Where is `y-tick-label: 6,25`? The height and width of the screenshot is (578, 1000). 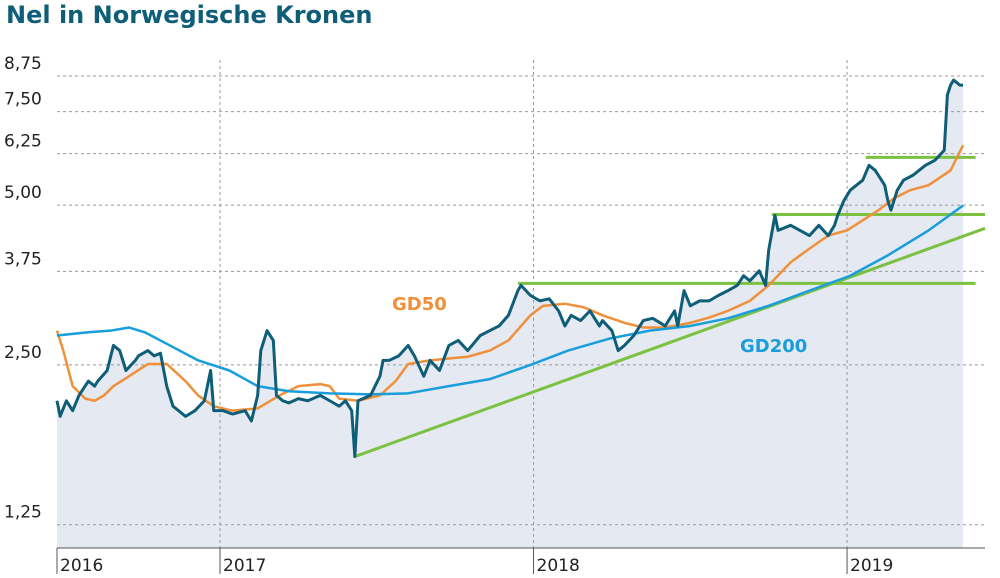 y-tick-label: 6,25 is located at coordinates (23, 142).